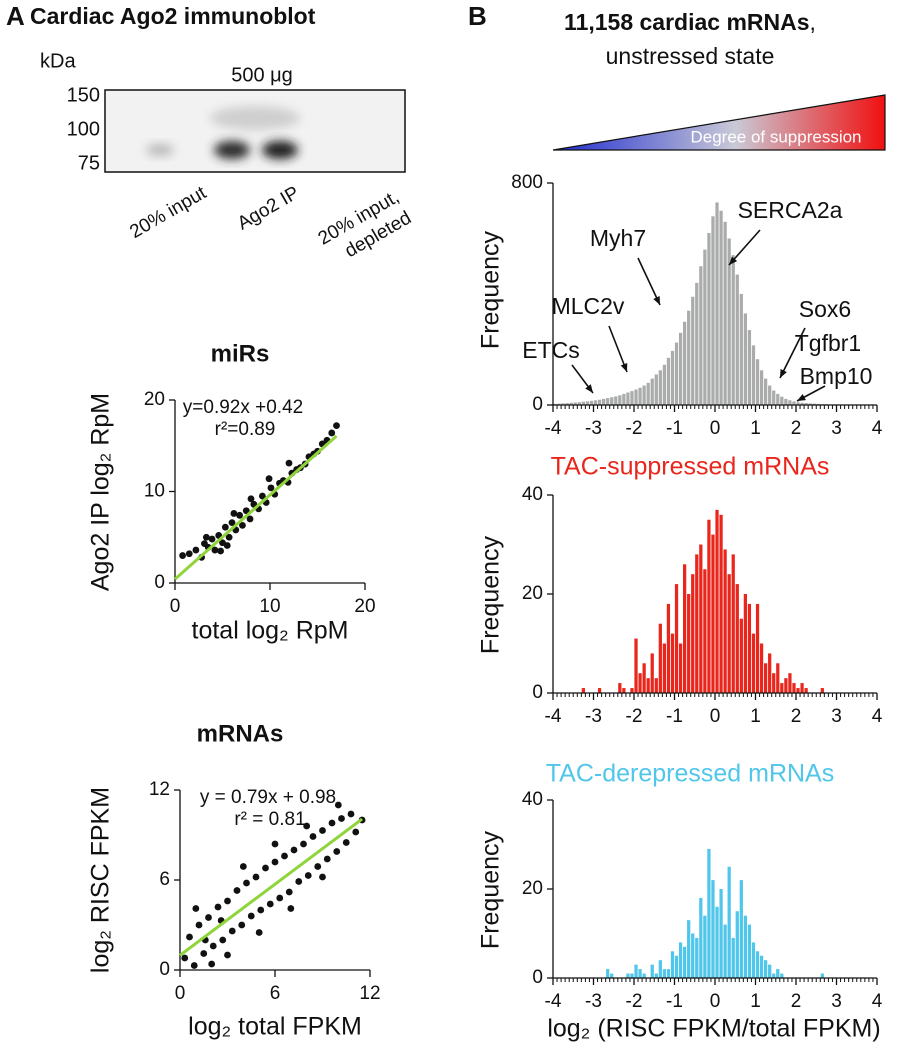 The image size is (902, 1050). I want to click on x-tick-label: -4, so click(553, 1001).